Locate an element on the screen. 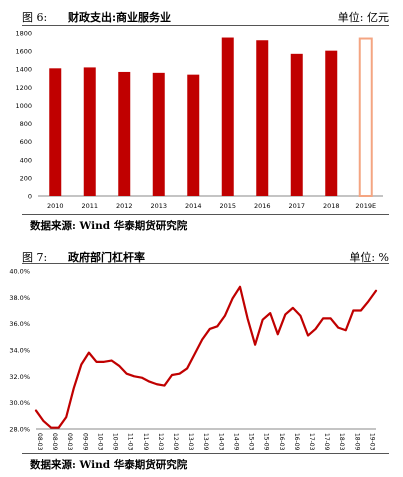 Image resolution: width=403 pixels, height=477 pixels. fig6-title: 财政支出:商业服务业 is located at coordinates (120, 17).